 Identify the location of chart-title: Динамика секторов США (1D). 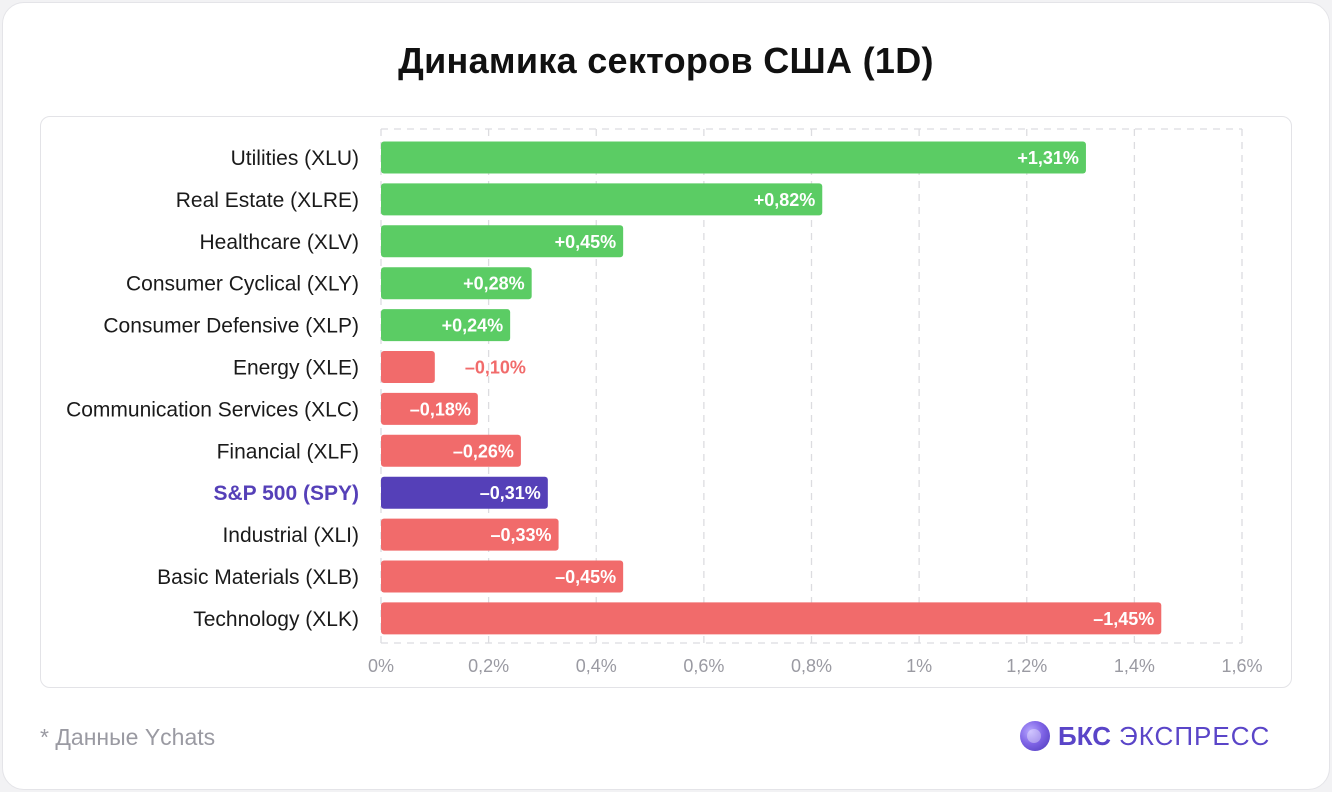
(666, 60).